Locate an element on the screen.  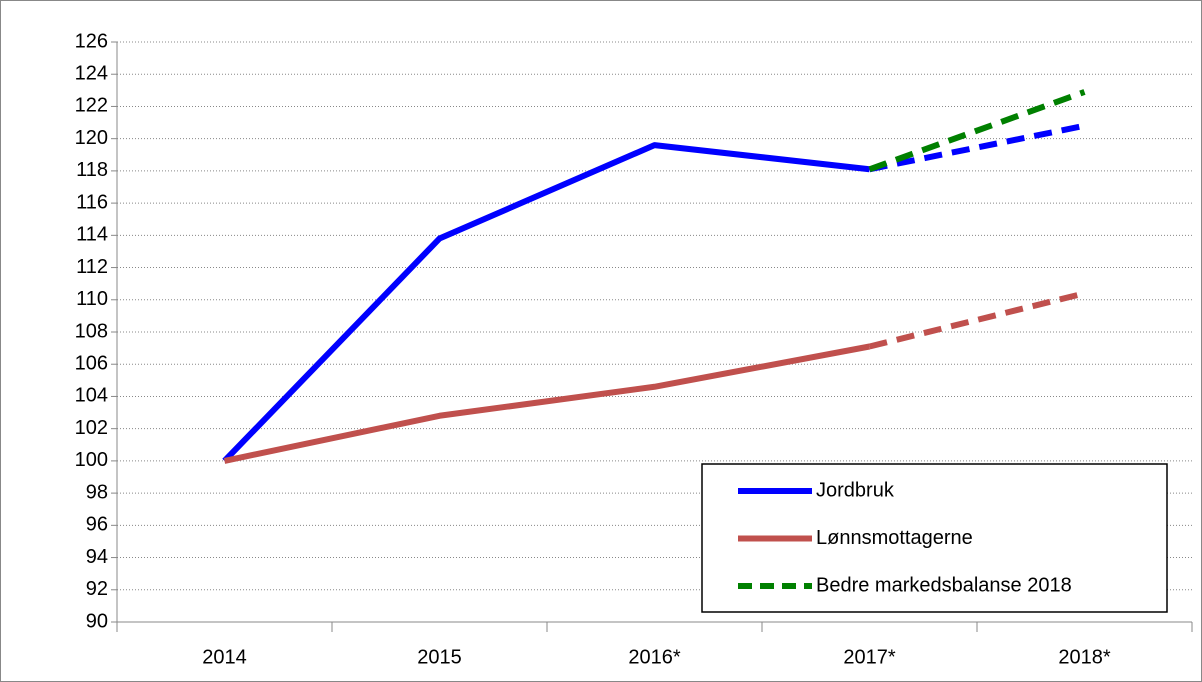
y-tick-label: 96 is located at coordinates (97, 525).